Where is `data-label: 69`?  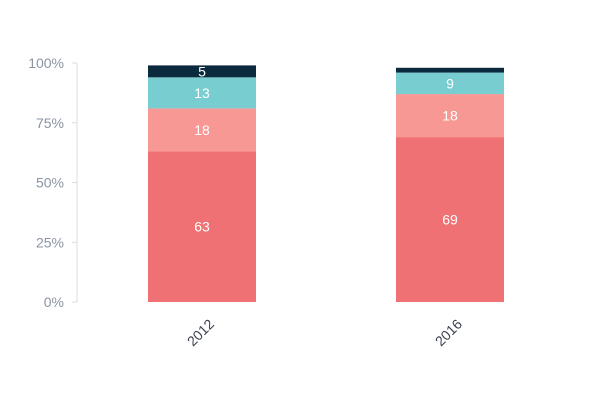
data-label: 69 is located at coordinates (450, 220).